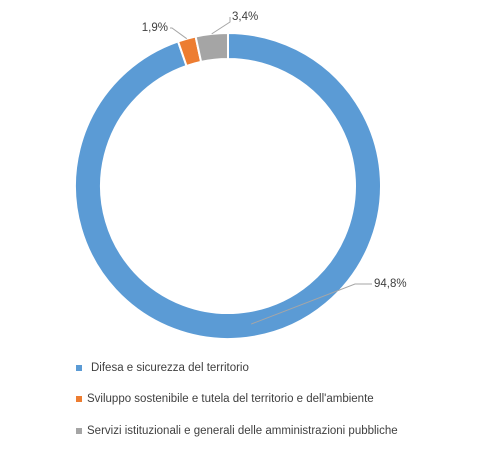 This screenshot has height=454, width=485. What do you see at coordinates (155, 28) in the screenshot?
I see `data-label: 1,9%` at bounding box center [155, 28].